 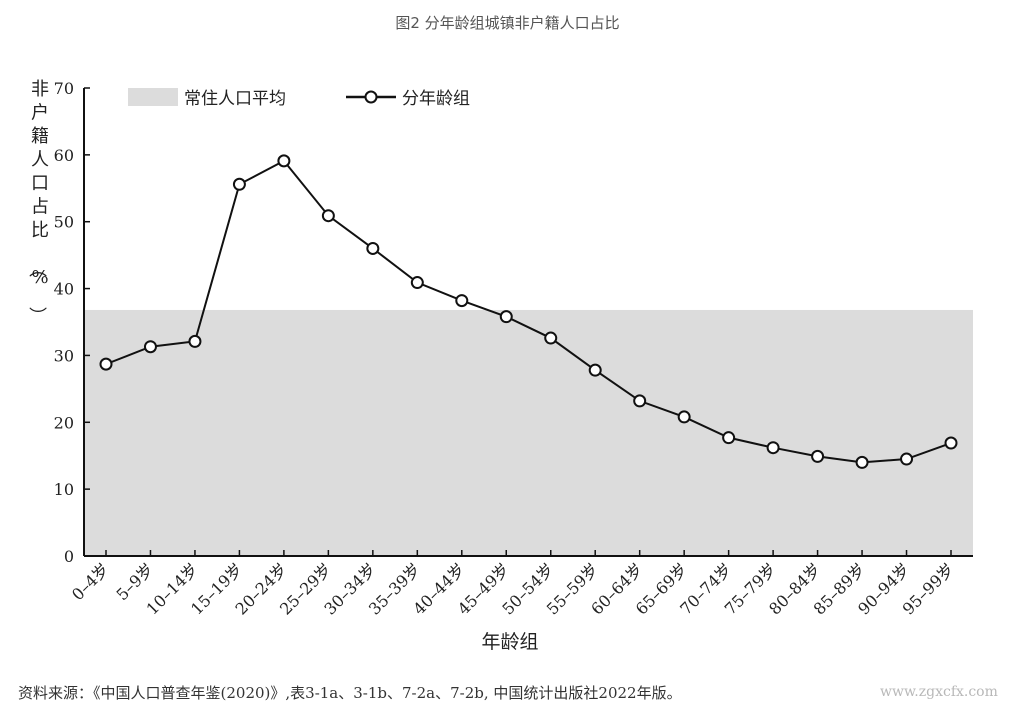 I want to click on y-axis-label: 非户籍人口占比（%）, so click(x=37, y=202).